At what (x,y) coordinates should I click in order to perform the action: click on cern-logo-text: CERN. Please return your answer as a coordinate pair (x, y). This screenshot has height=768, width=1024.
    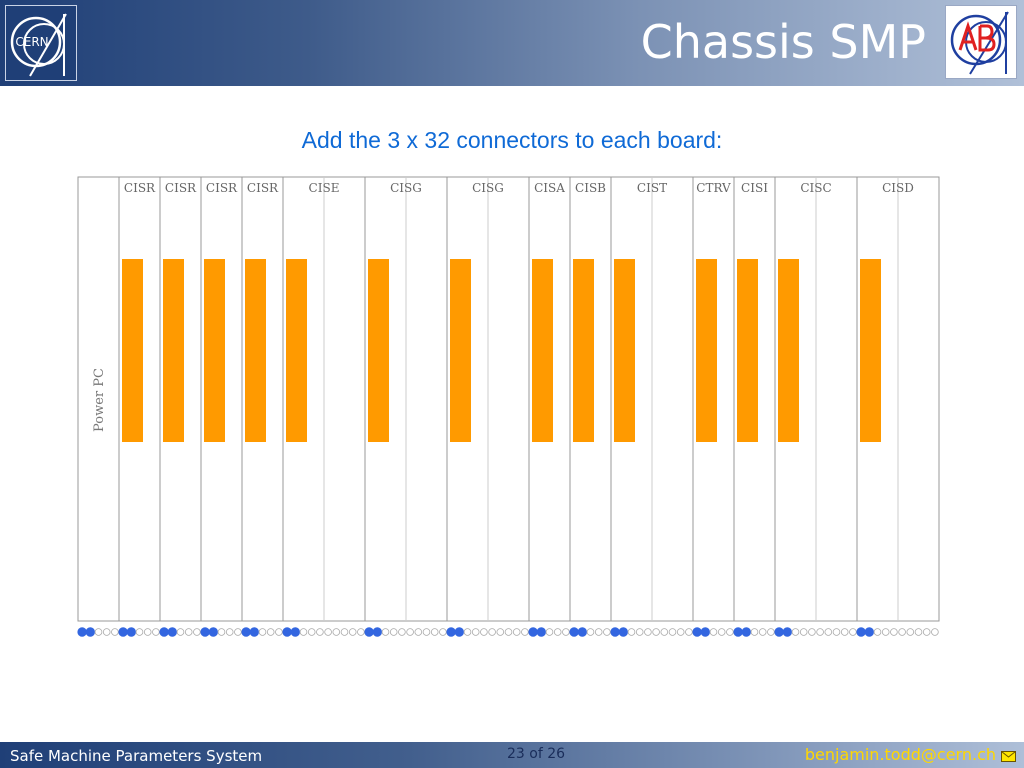
    Looking at the image, I should click on (31, 42).